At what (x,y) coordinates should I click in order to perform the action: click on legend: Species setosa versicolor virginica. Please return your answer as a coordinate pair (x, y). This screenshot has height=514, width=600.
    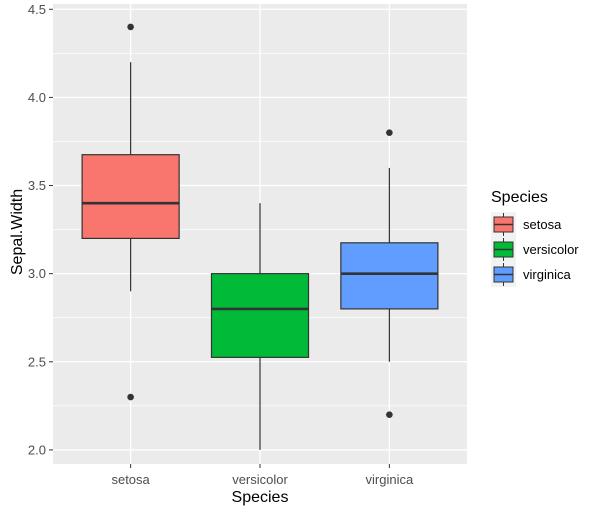
    Looking at the image, I should click on (535, 238).